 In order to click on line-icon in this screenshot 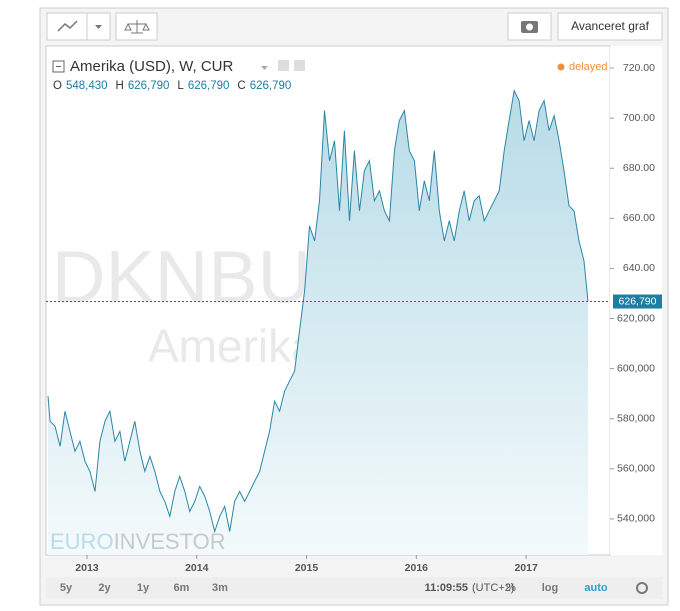, I will do `click(67, 26)`.